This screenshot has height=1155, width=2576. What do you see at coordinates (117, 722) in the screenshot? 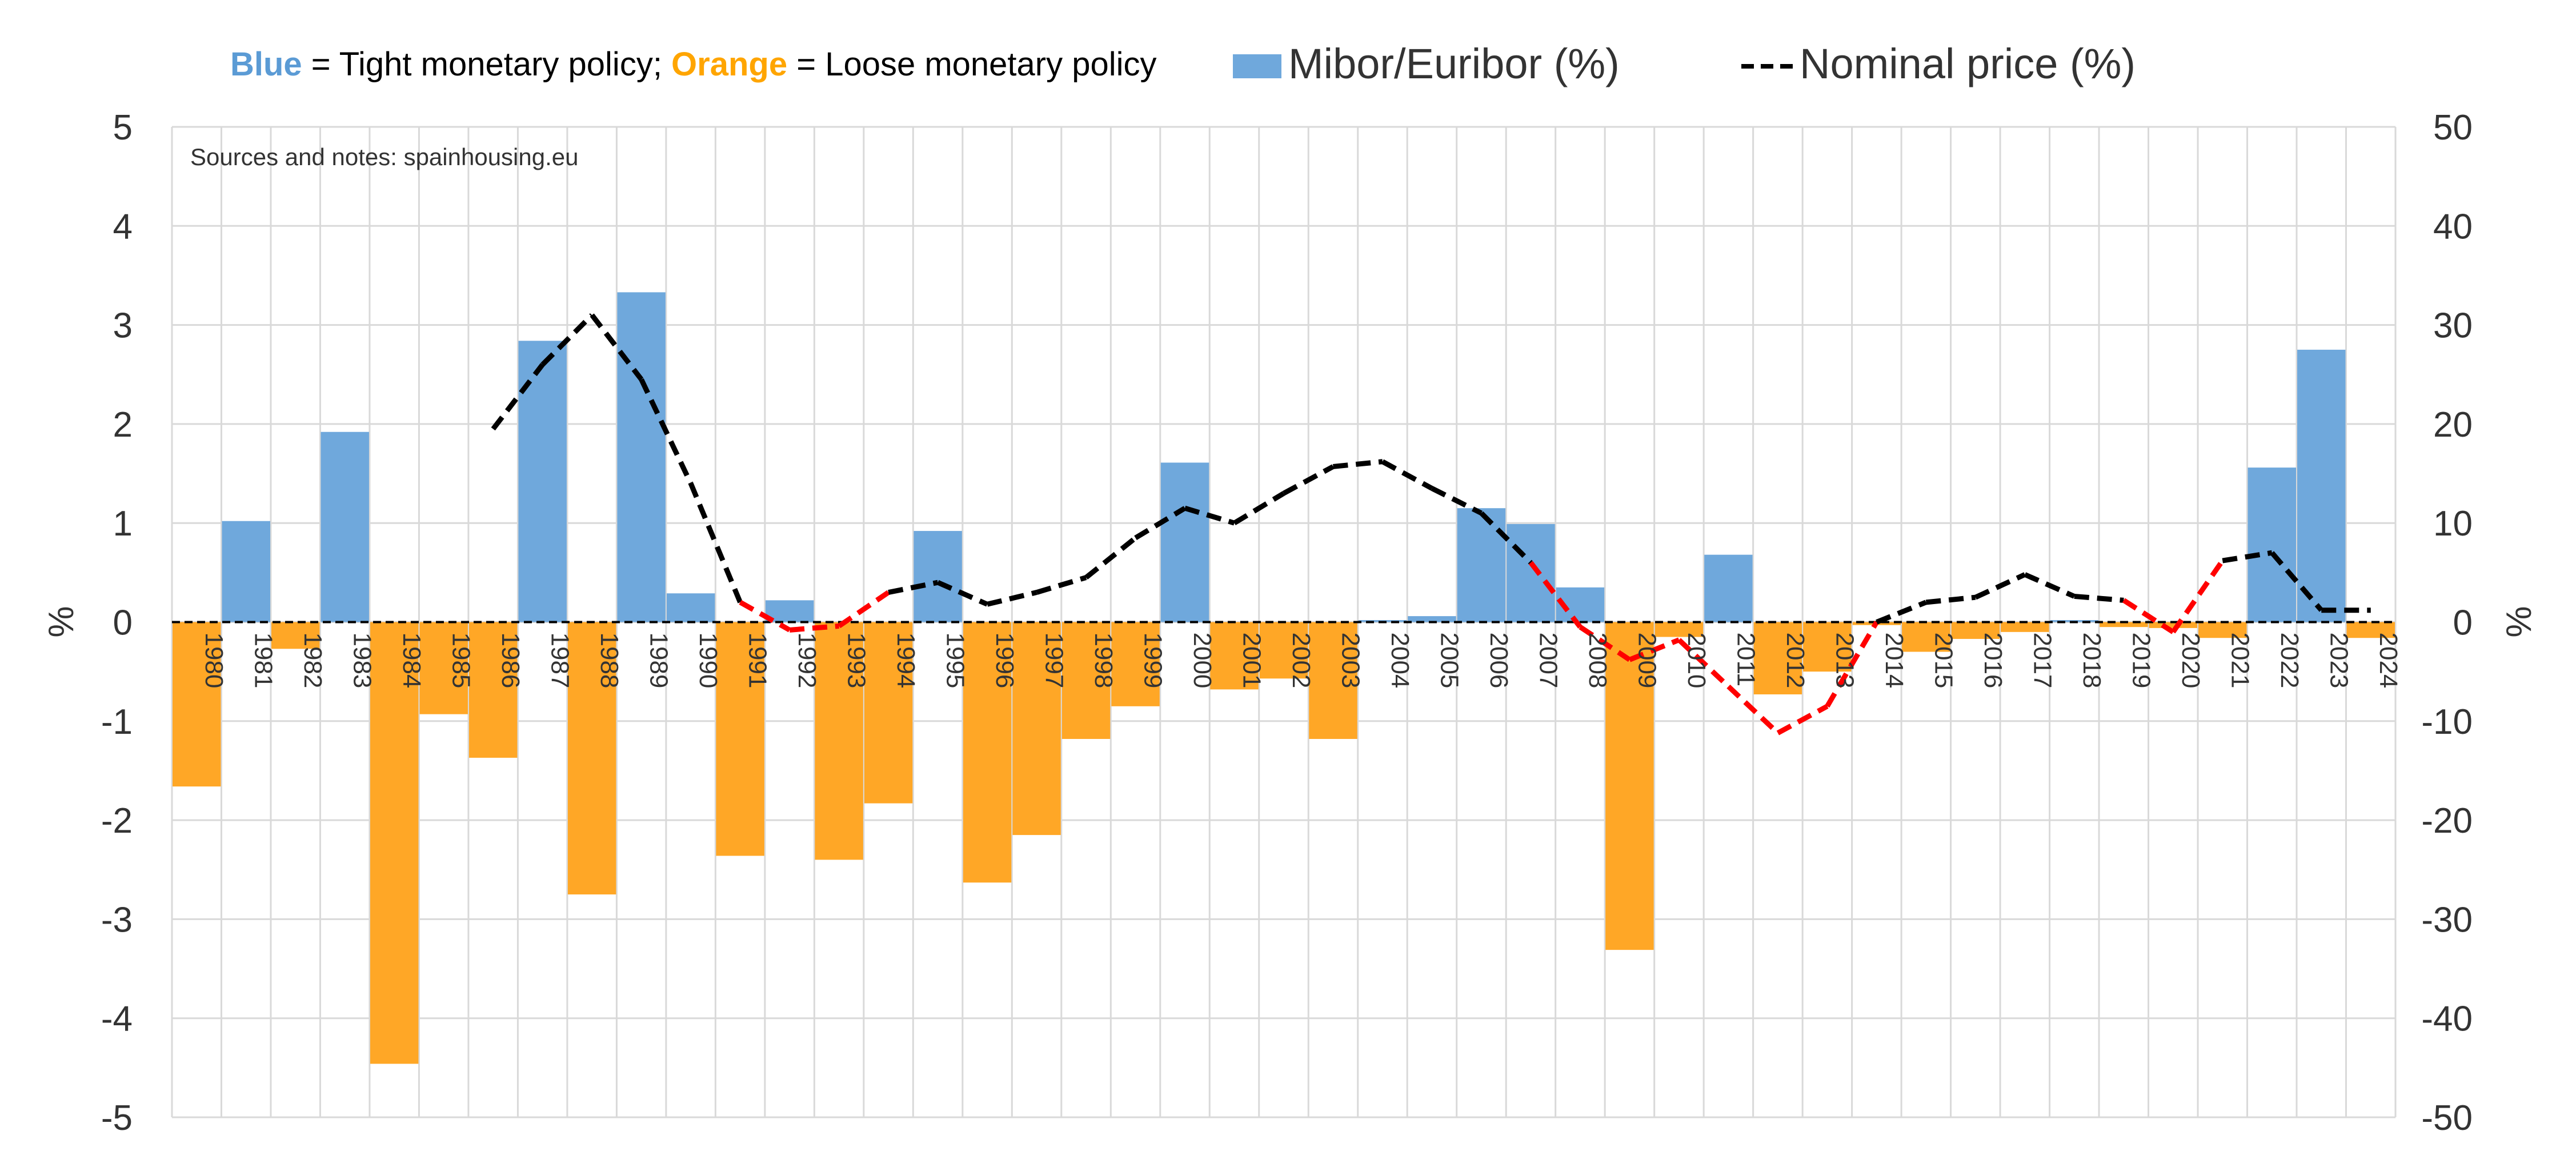
I see `y-left-tick-label: -1` at bounding box center [117, 722].